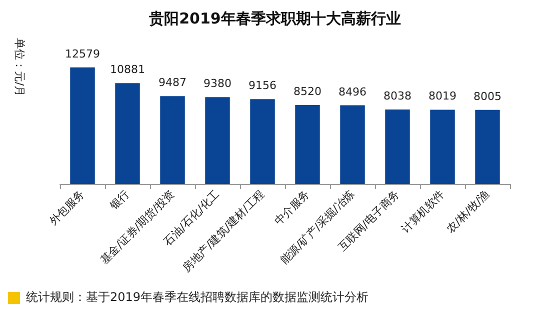 This screenshot has height=326, width=550. What do you see at coordinates (127, 69) in the screenshot?
I see `data-label: 10881` at bounding box center [127, 69].